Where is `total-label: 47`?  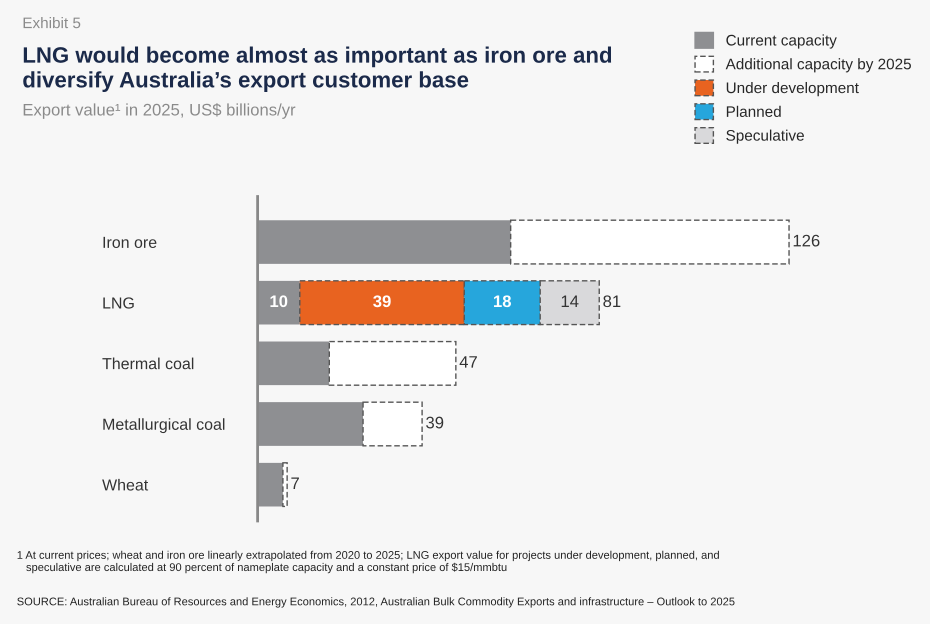 total-label: 47 is located at coordinates (468, 362).